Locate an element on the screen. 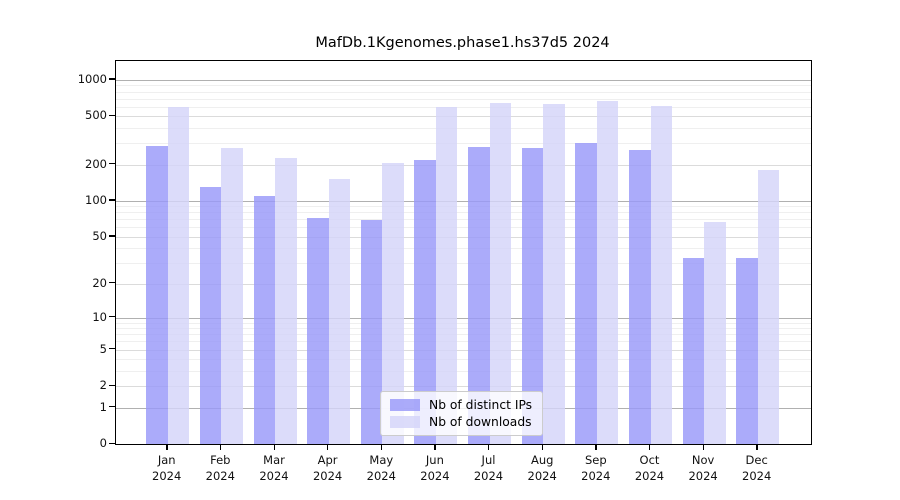 The height and width of the screenshot is (500, 900). x-tick-label-nov: Nov 2024 is located at coordinates (703, 468).